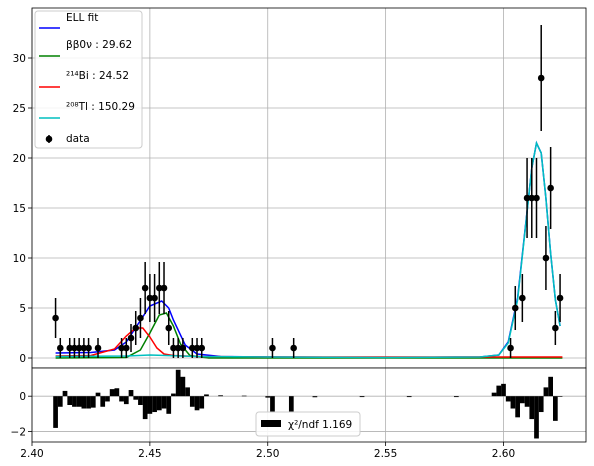 The width and height of the screenshot is (594, 466). Describe the element at coordinates (19, 209) in the screenshot. I see `y-tick-label: 15` at that location.